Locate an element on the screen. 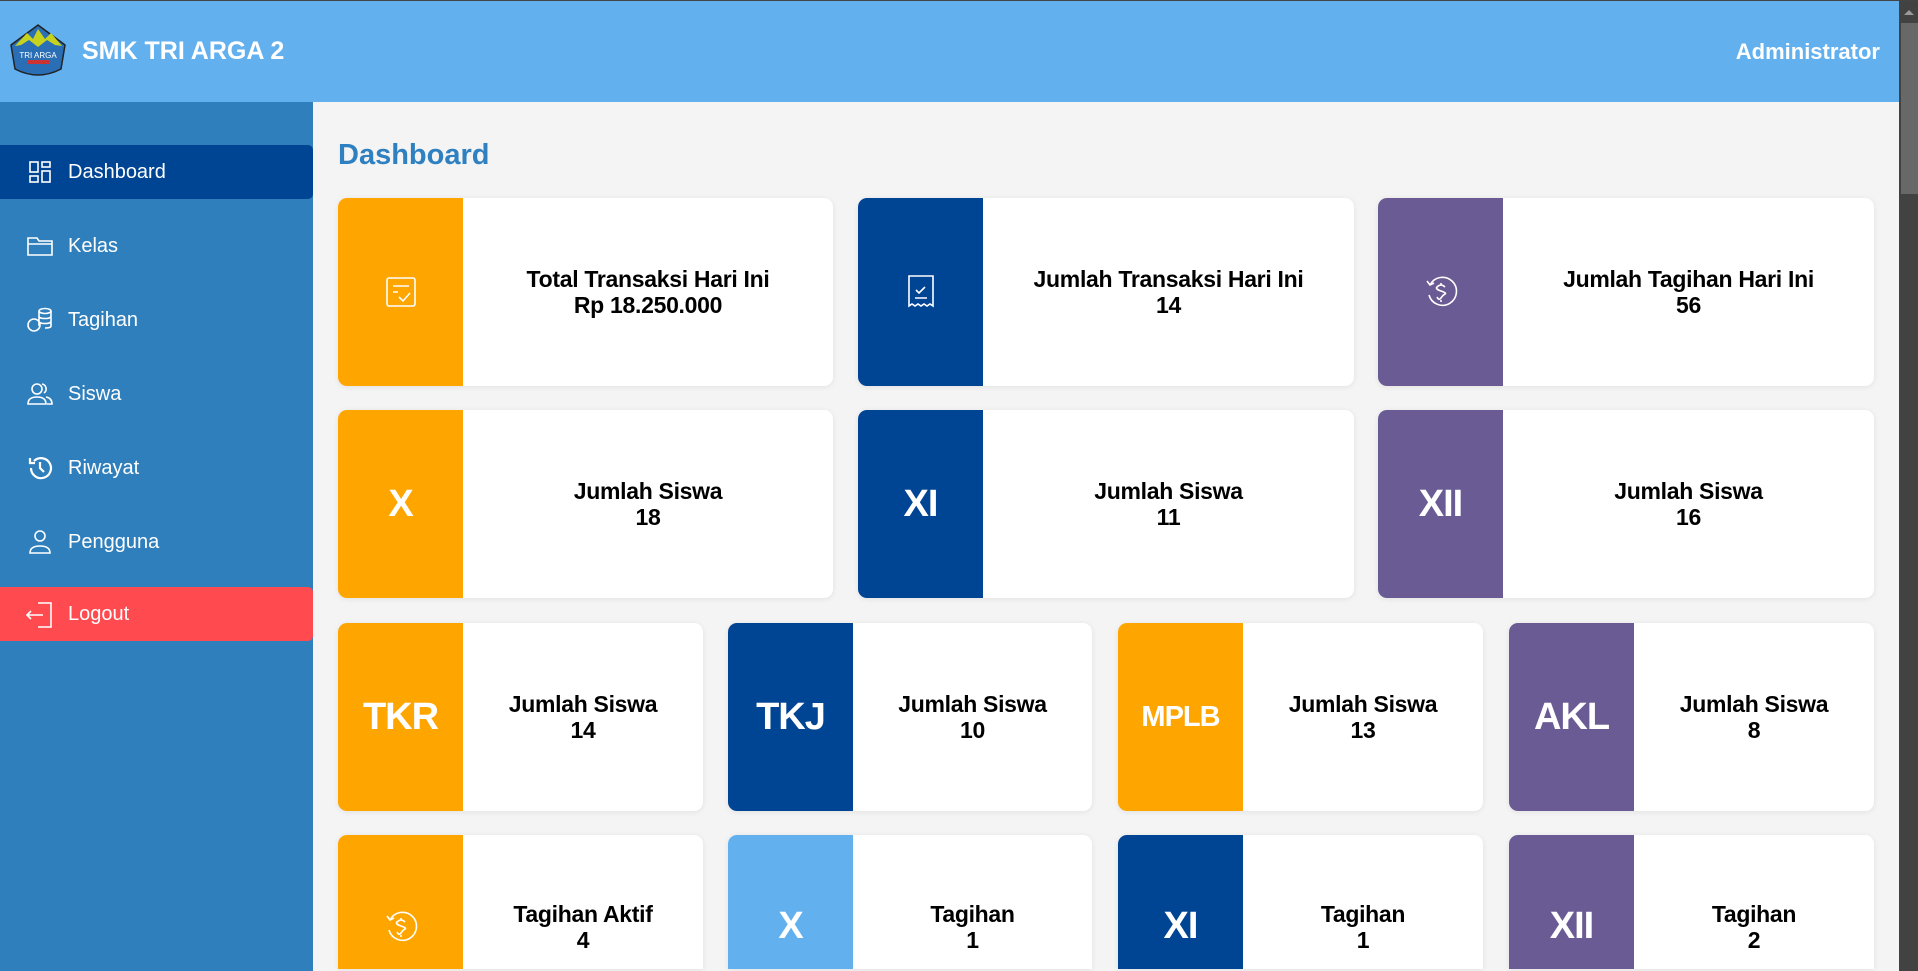  stat-card: XII Tagihan 2 is located at coordinates (1691, 902).